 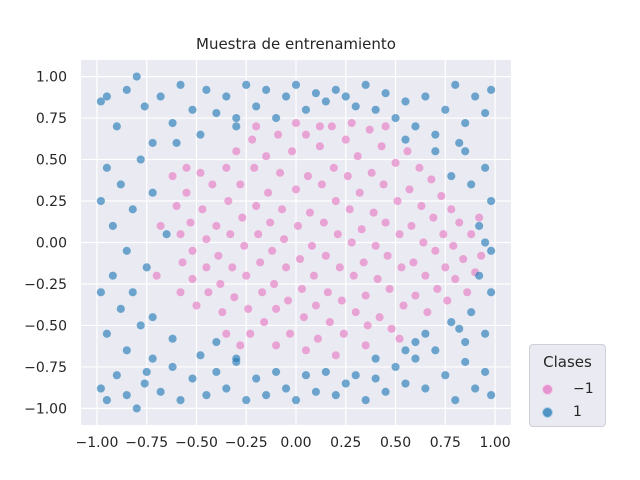 I want to click on chart-title: Muestra de entrenamiento, so click(x=296, y=44).